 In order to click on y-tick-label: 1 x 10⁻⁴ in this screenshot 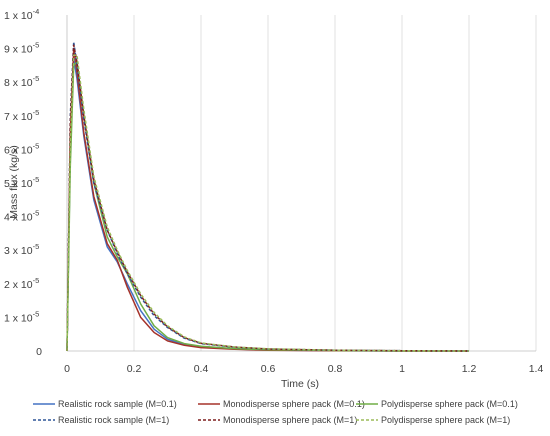, I will do `click(21, 14)`.